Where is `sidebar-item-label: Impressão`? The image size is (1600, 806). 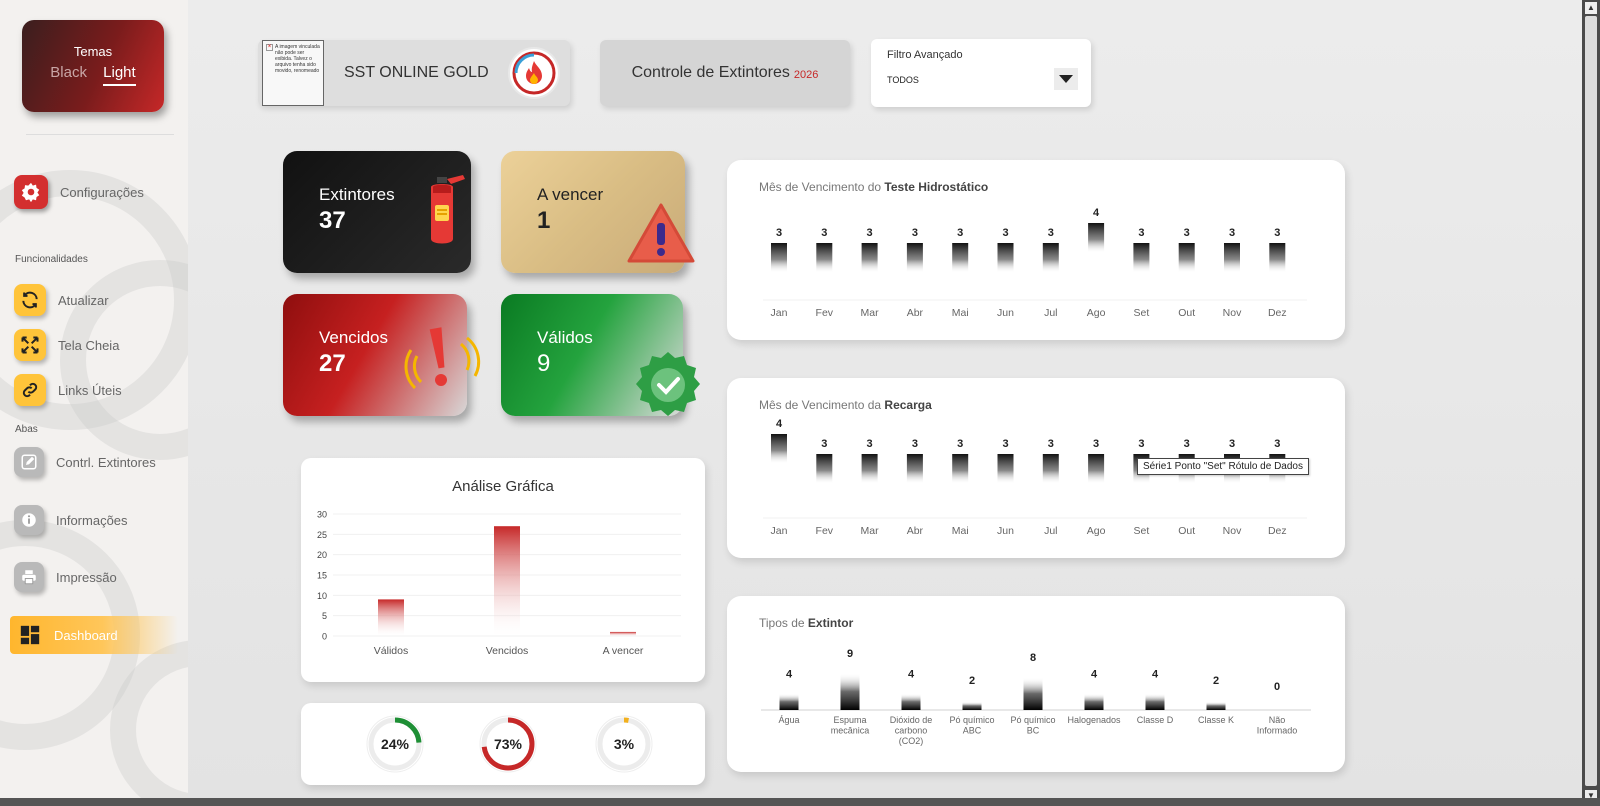 sidebar-item-label: Impressão is located at coordinates (86, 577).